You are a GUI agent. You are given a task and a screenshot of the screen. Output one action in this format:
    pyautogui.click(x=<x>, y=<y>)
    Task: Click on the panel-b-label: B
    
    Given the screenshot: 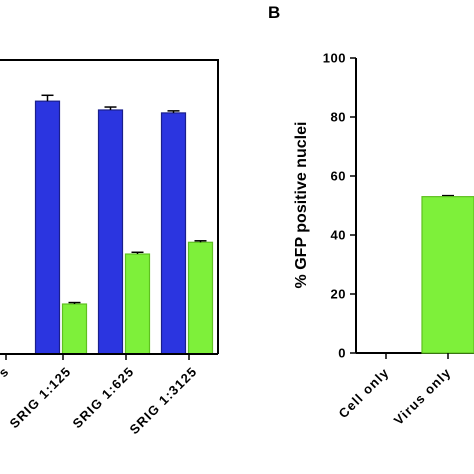 What is the action you would take?
    pyautogui.click(x=274, y=12)
    